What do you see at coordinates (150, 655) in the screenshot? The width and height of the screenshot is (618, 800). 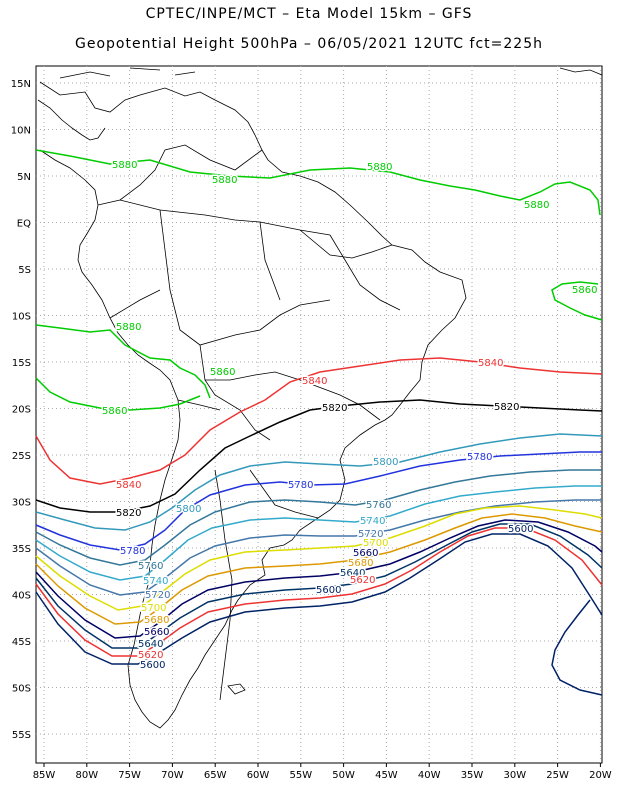 I see `label-5620-pacific: 5620` at bounding box center [150, 655].